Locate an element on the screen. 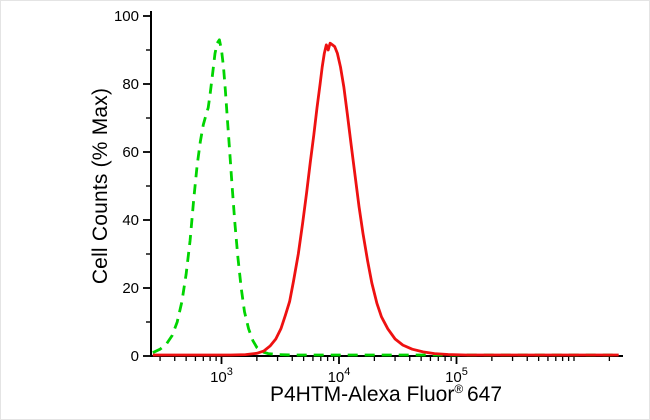 Image resolution: width=650 pixels, height=420 pixels. x-axis-title: P4HTM-Alexa Fluor® 647 is located at coordinates (386, 395).